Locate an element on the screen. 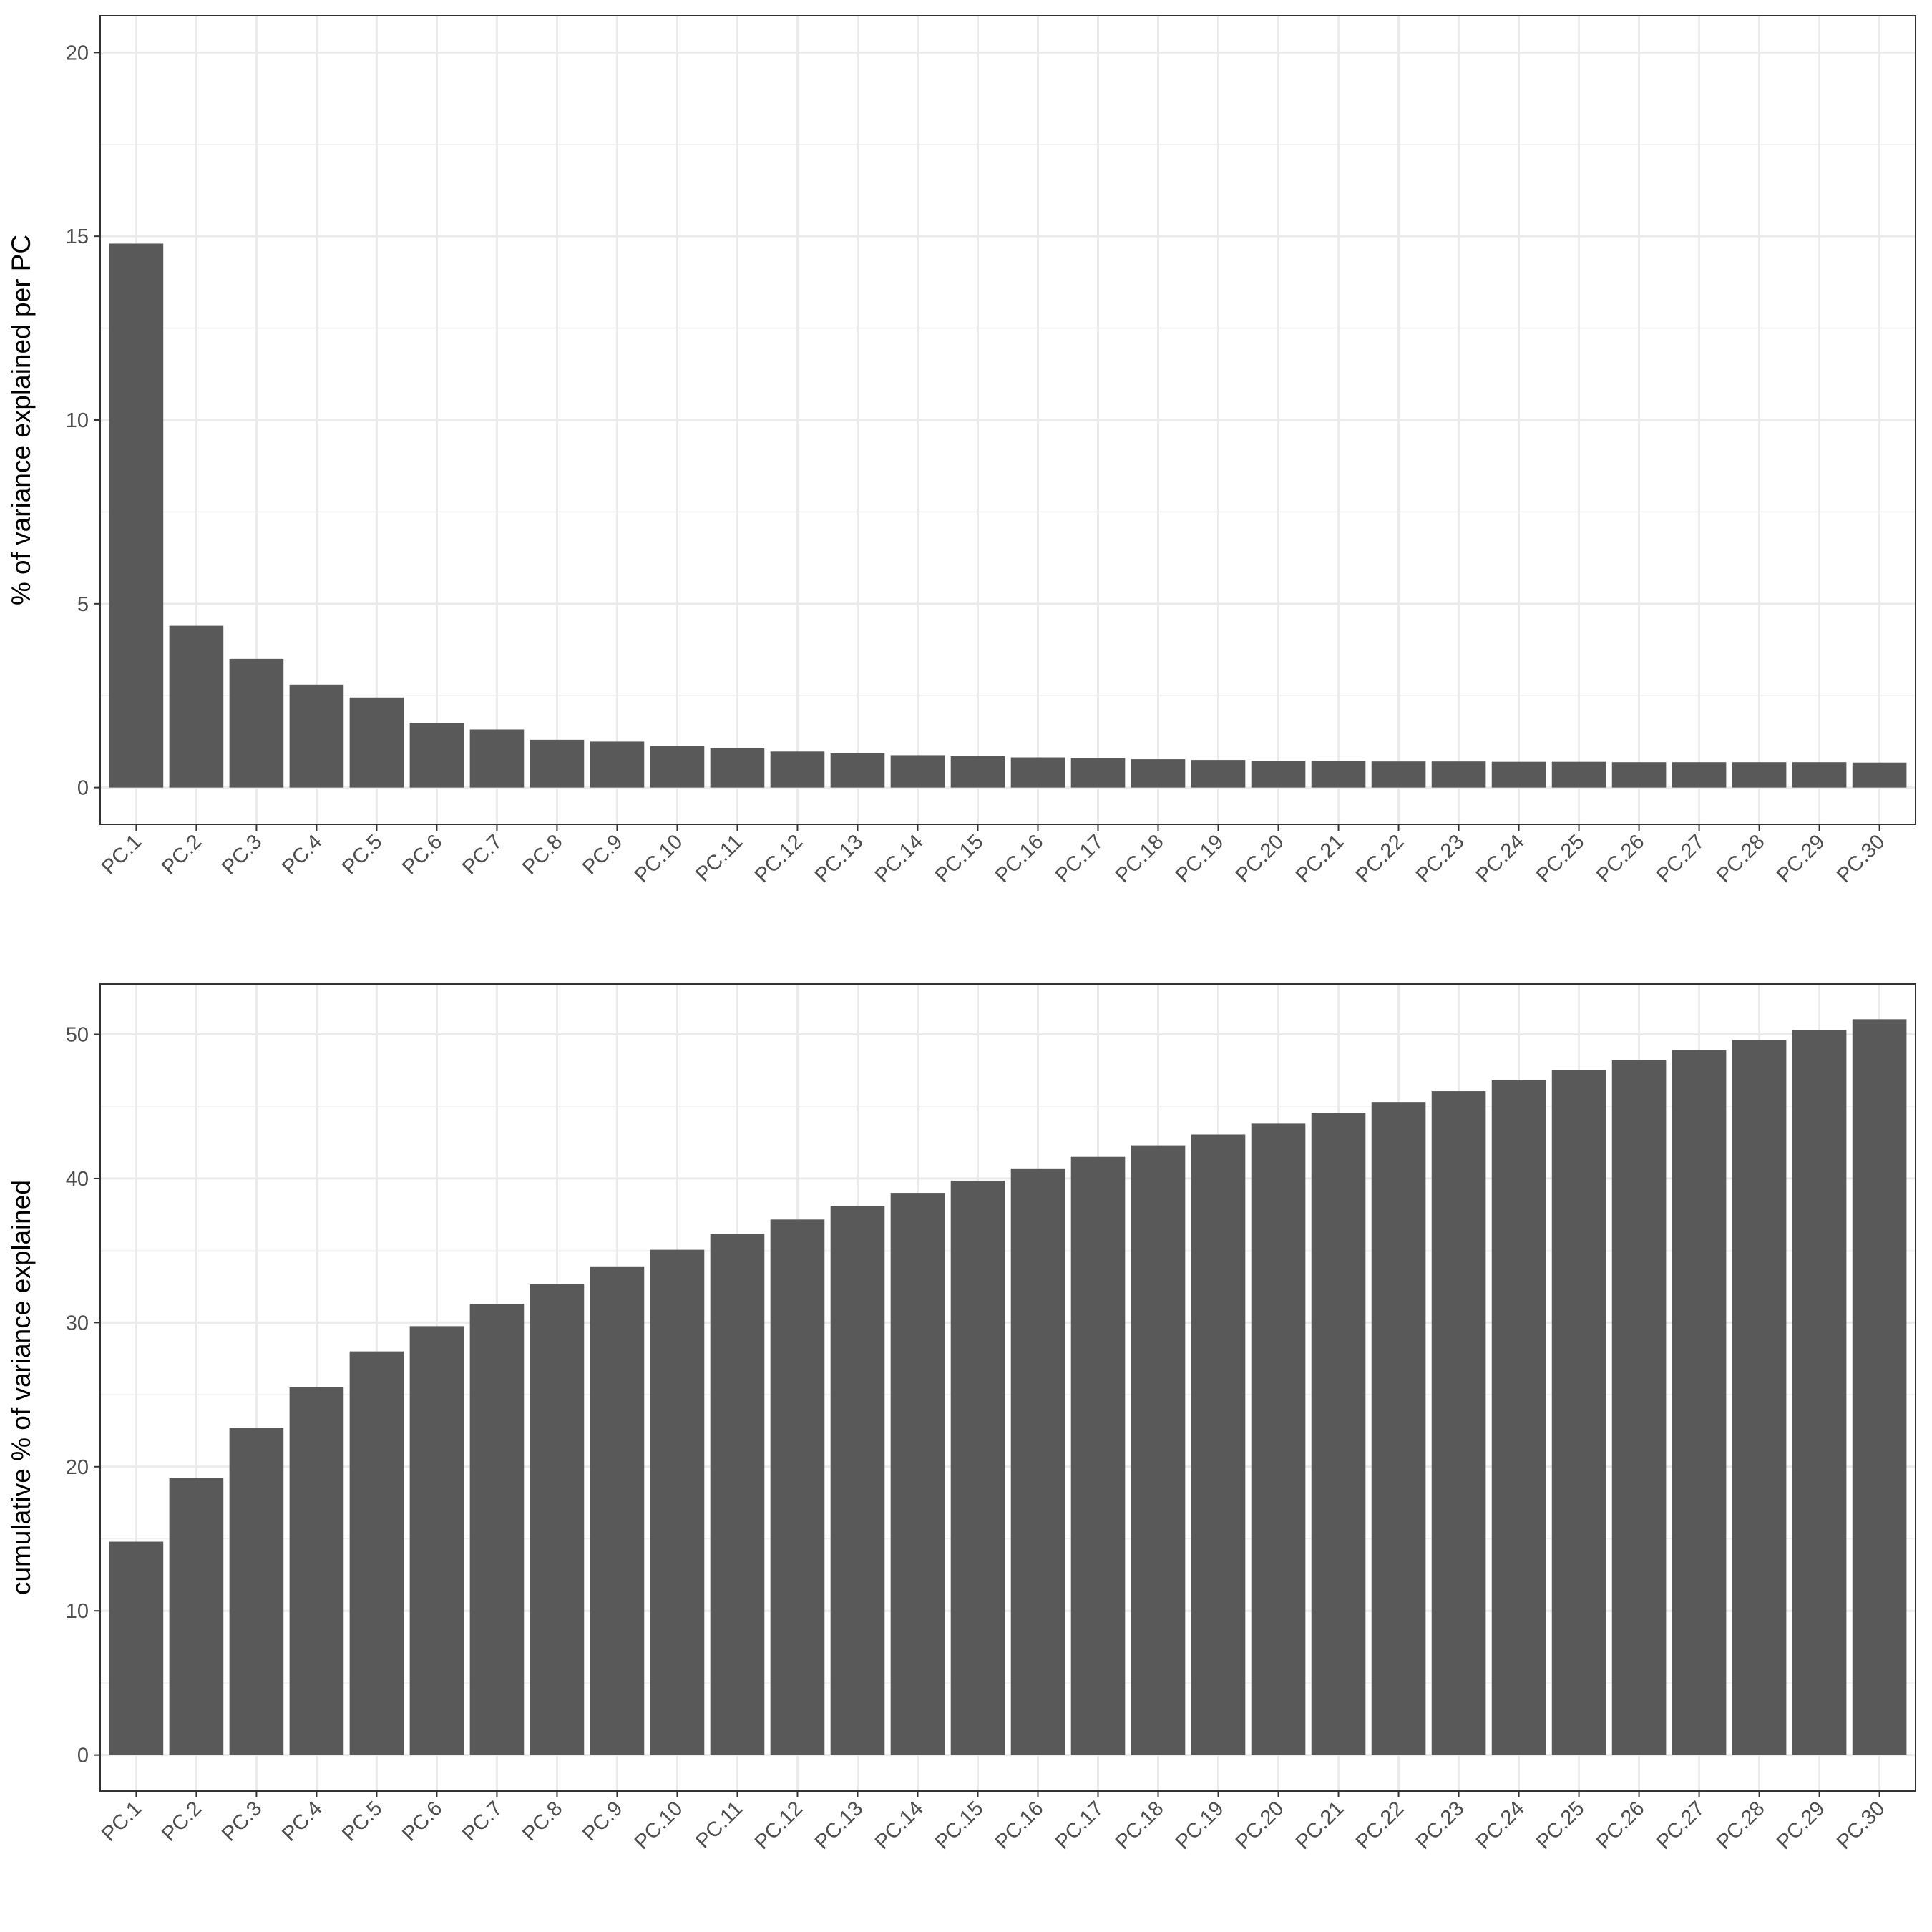 This screenshot has width=1932, height=1932. bar-PC.8 is located at coordinates (557, 763).